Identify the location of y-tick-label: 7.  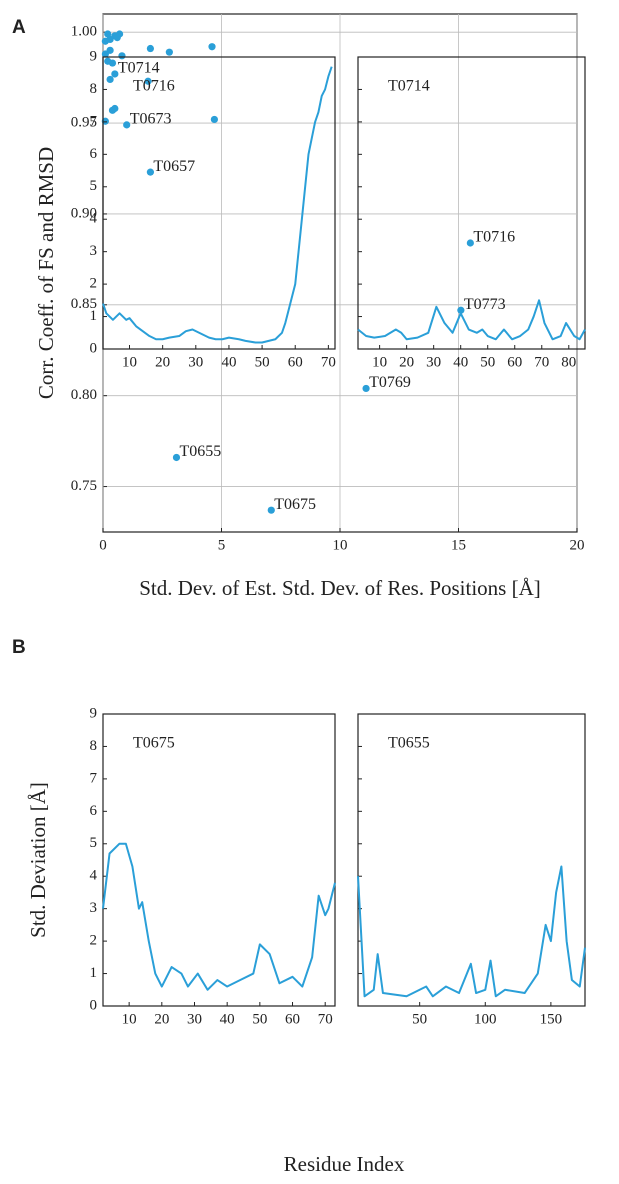
(94, 121).